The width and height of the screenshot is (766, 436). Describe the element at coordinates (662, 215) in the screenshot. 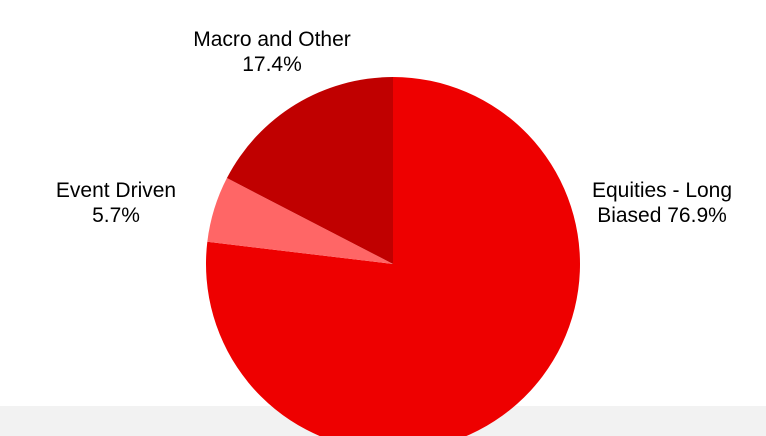

I see `slice-label-equities-long-biased-line-2: Biased 76.9%` at that location.